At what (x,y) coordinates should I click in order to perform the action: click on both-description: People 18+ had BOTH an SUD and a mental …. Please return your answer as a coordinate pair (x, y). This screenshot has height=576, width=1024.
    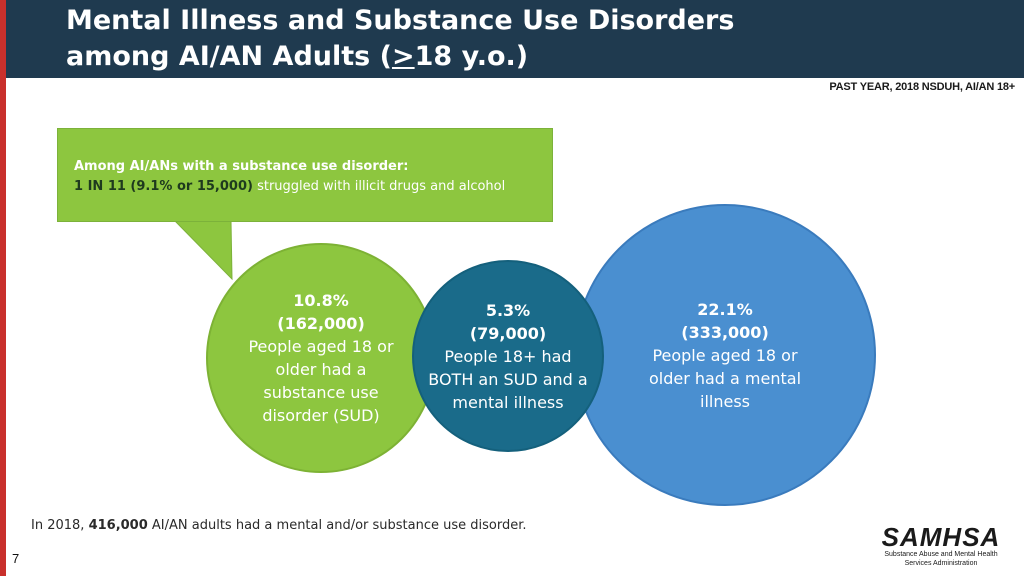
    Looking at the image, I should click on (508, 379).